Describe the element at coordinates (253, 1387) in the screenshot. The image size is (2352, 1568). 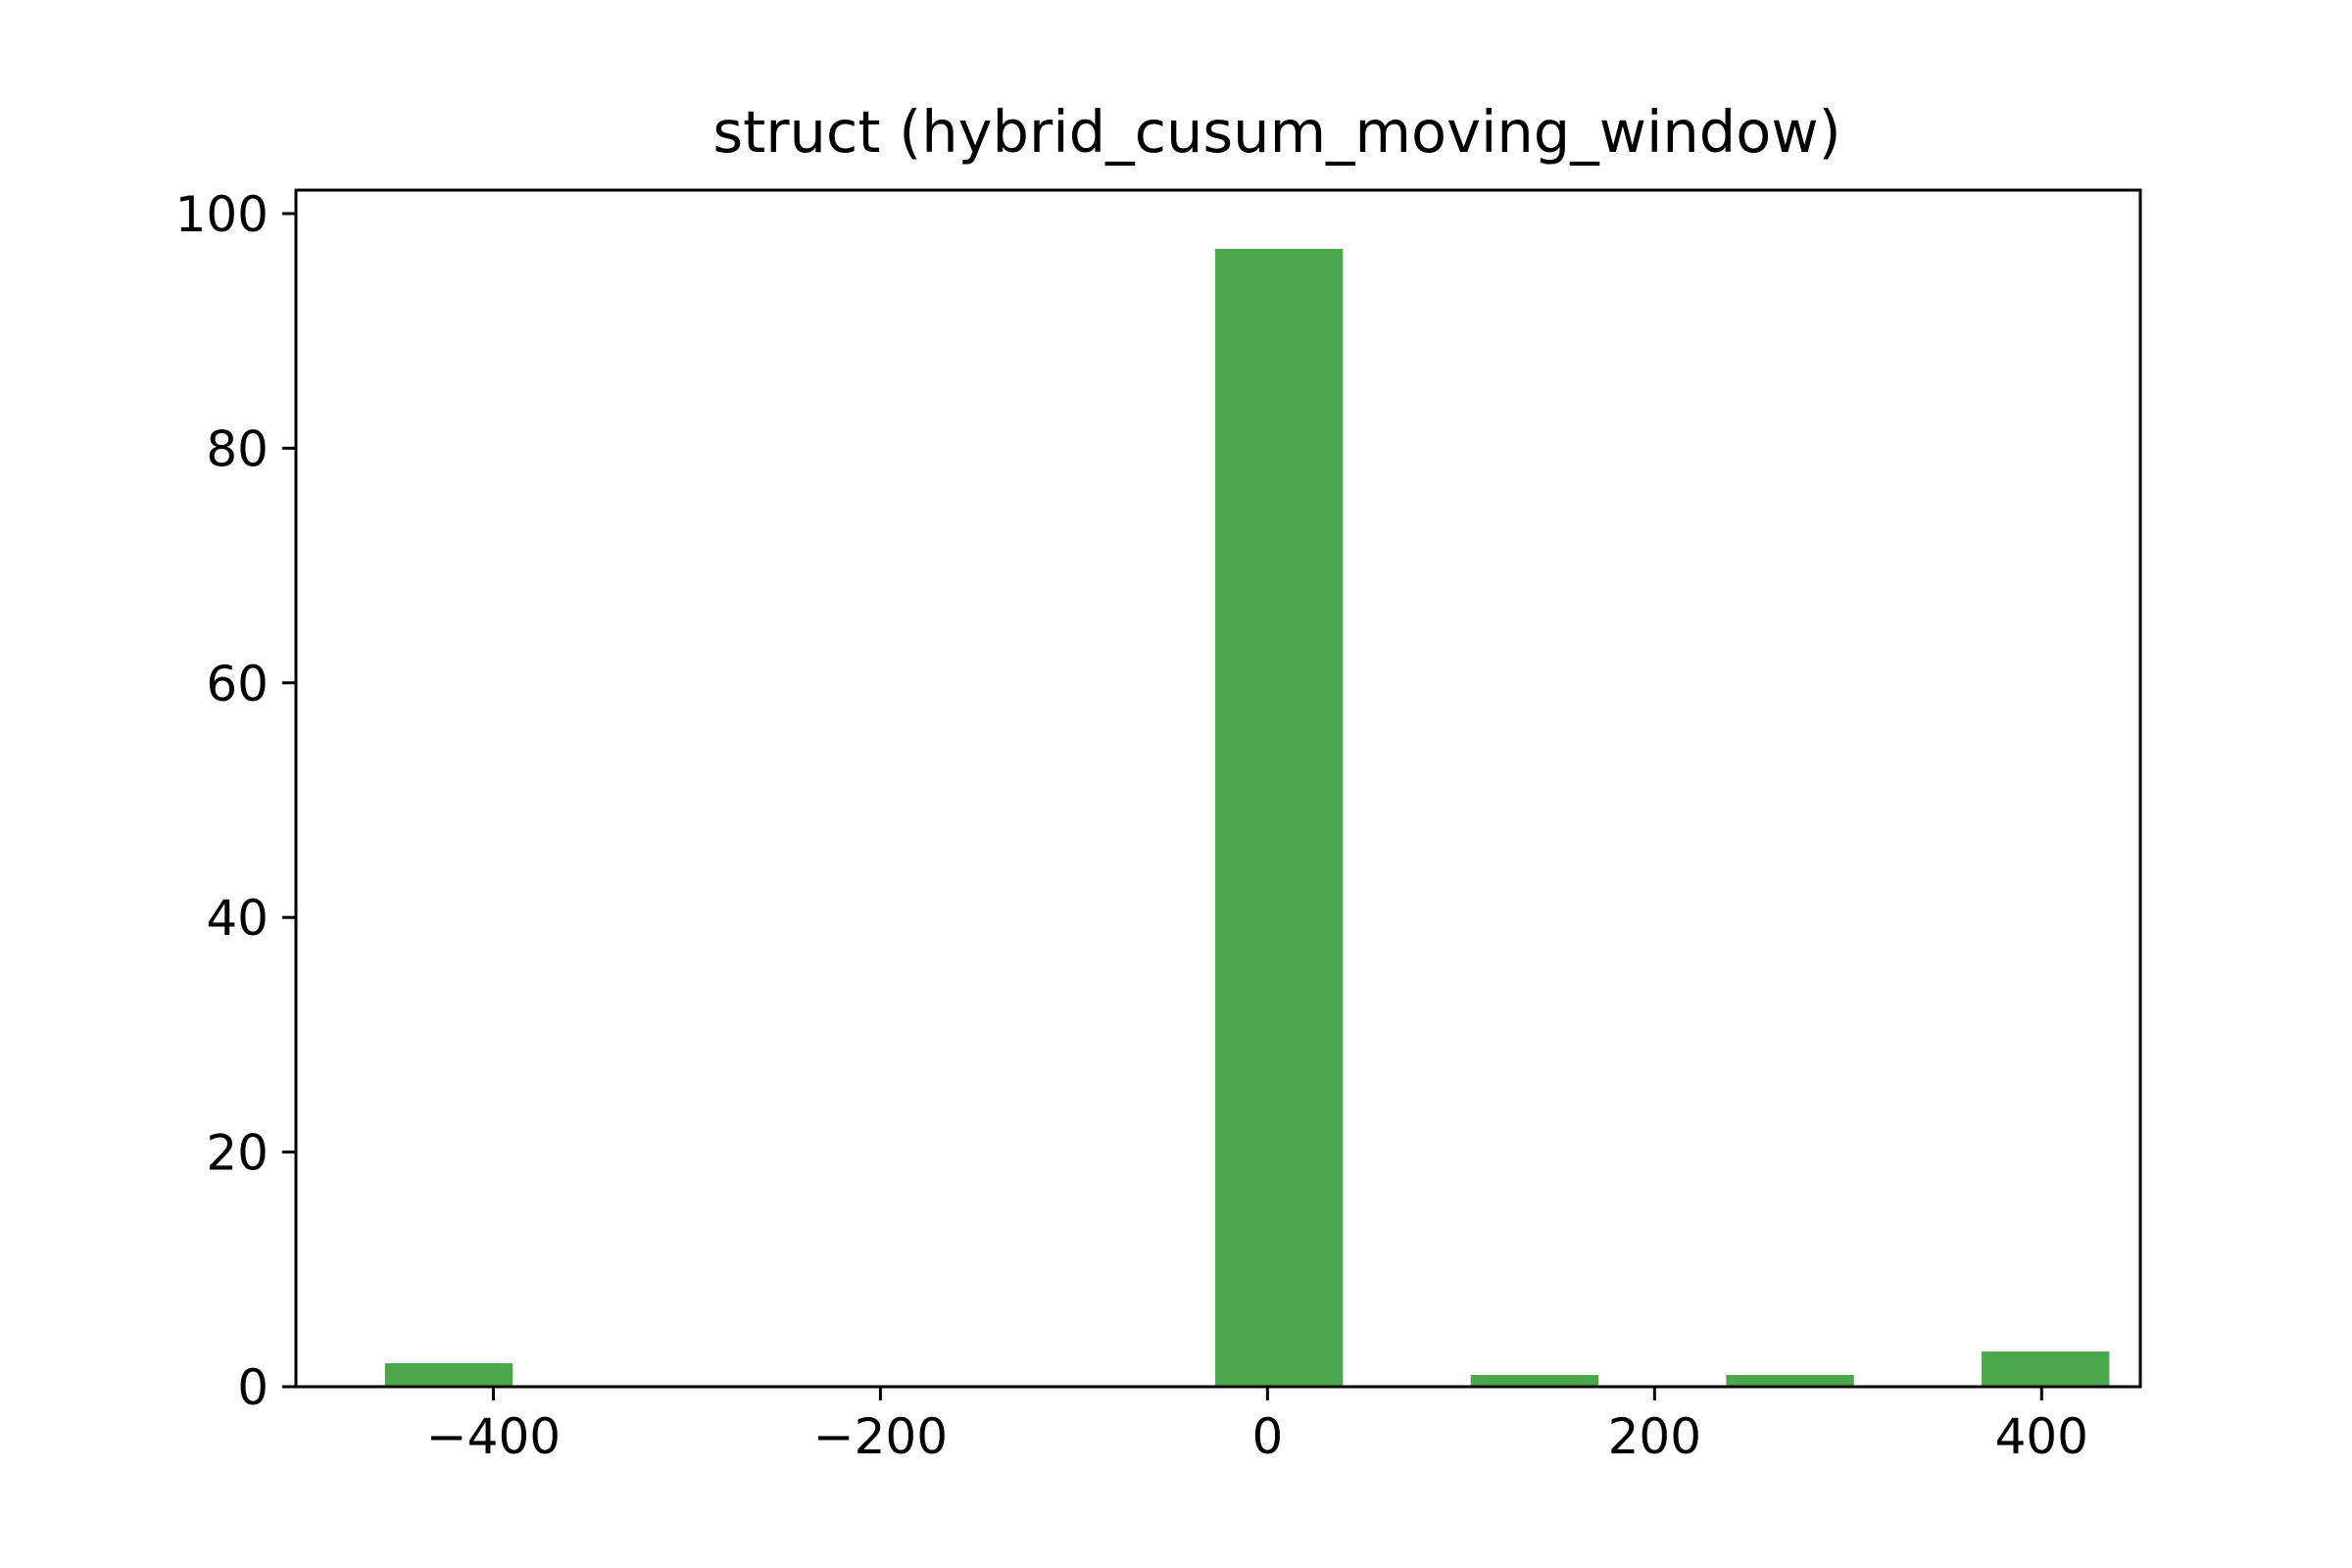
I see `y-tick-label-0: 0` at that location.